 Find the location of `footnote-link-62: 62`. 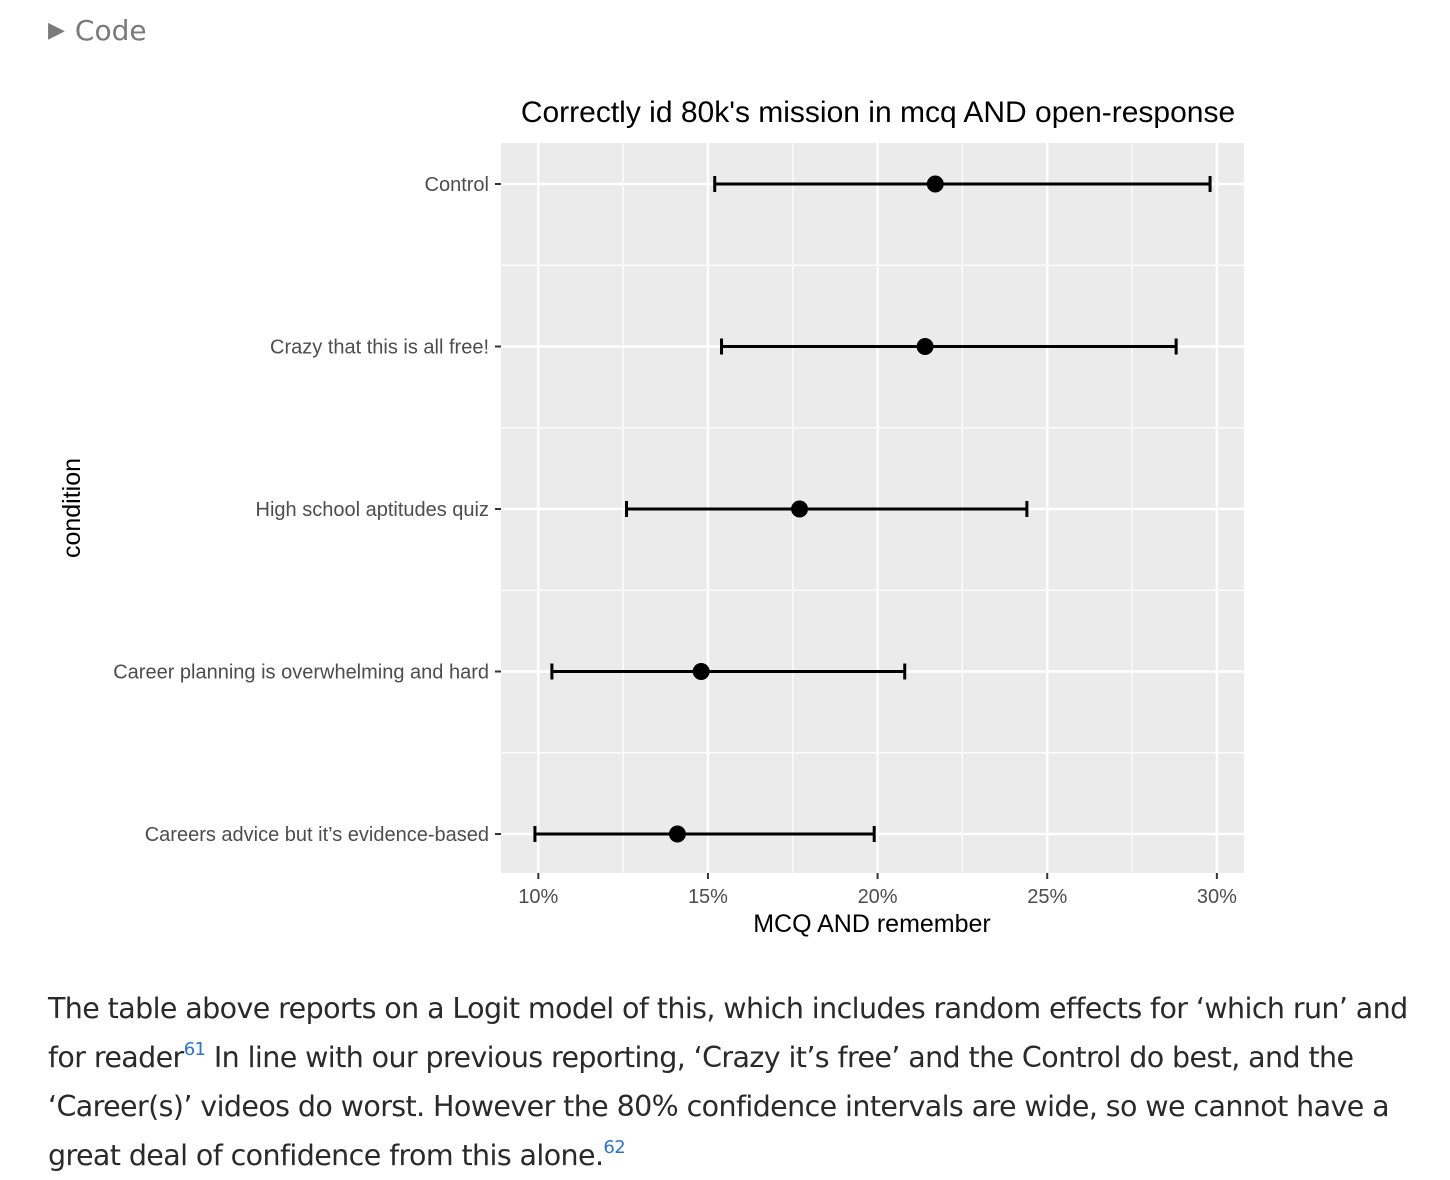

footnote-link-62: 62 is located at coordinates (614, 1147).